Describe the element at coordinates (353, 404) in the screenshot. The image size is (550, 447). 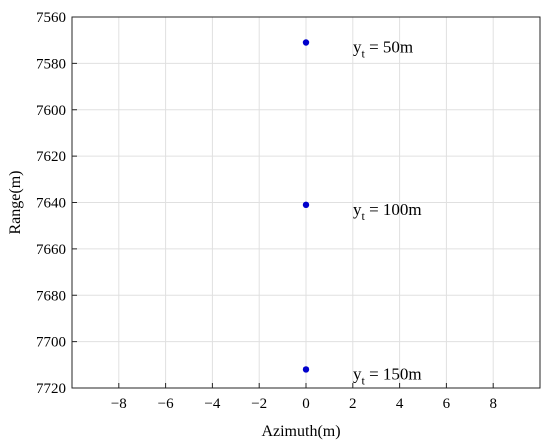
I see `x-tick-label: 2` at that location.